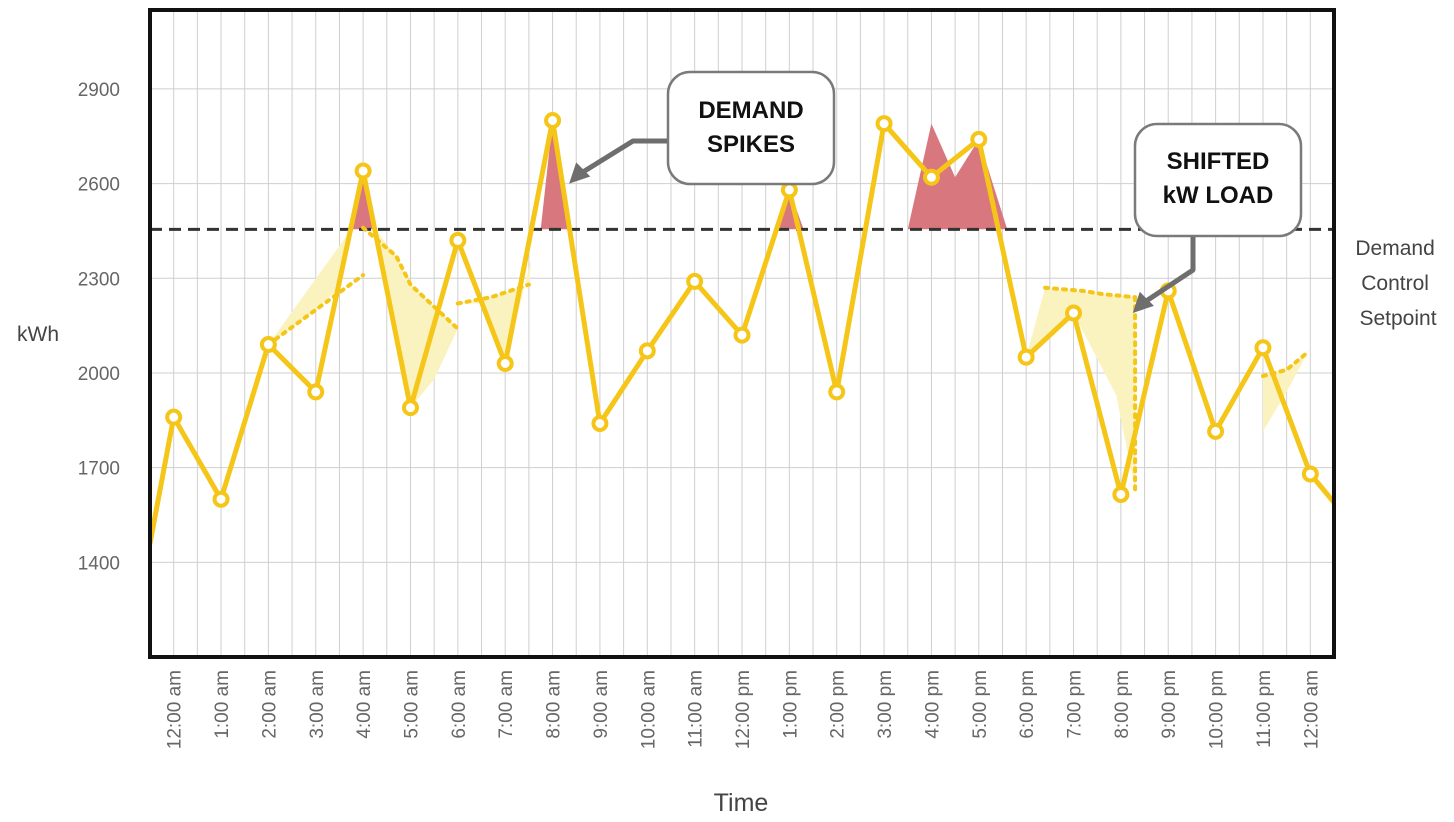 The image size is (1454, 822). Describe the element at coordinates (1169, 704) in the screenshot. I see `x-tick-label: 9:00 pm` at that location.